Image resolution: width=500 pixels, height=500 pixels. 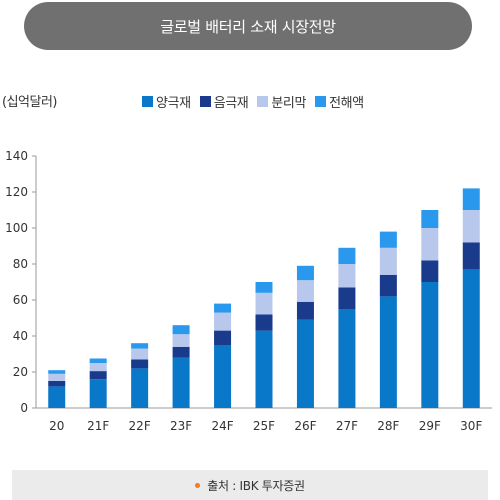 I want to click on x-tick-label: 22F, so click(x=140, y=426).